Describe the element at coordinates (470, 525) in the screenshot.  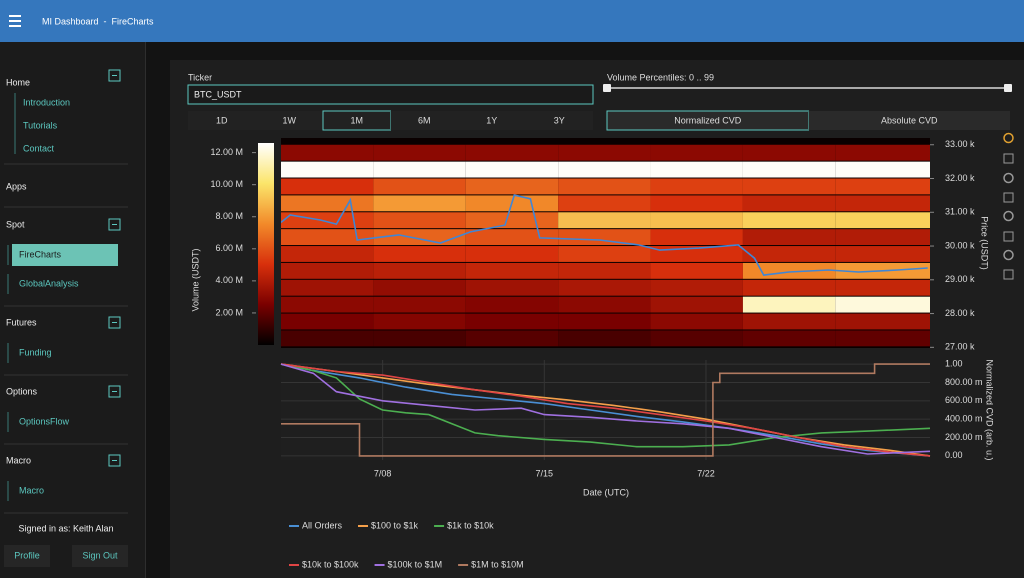
I see `legend-label: $1k to $10k` at that location.